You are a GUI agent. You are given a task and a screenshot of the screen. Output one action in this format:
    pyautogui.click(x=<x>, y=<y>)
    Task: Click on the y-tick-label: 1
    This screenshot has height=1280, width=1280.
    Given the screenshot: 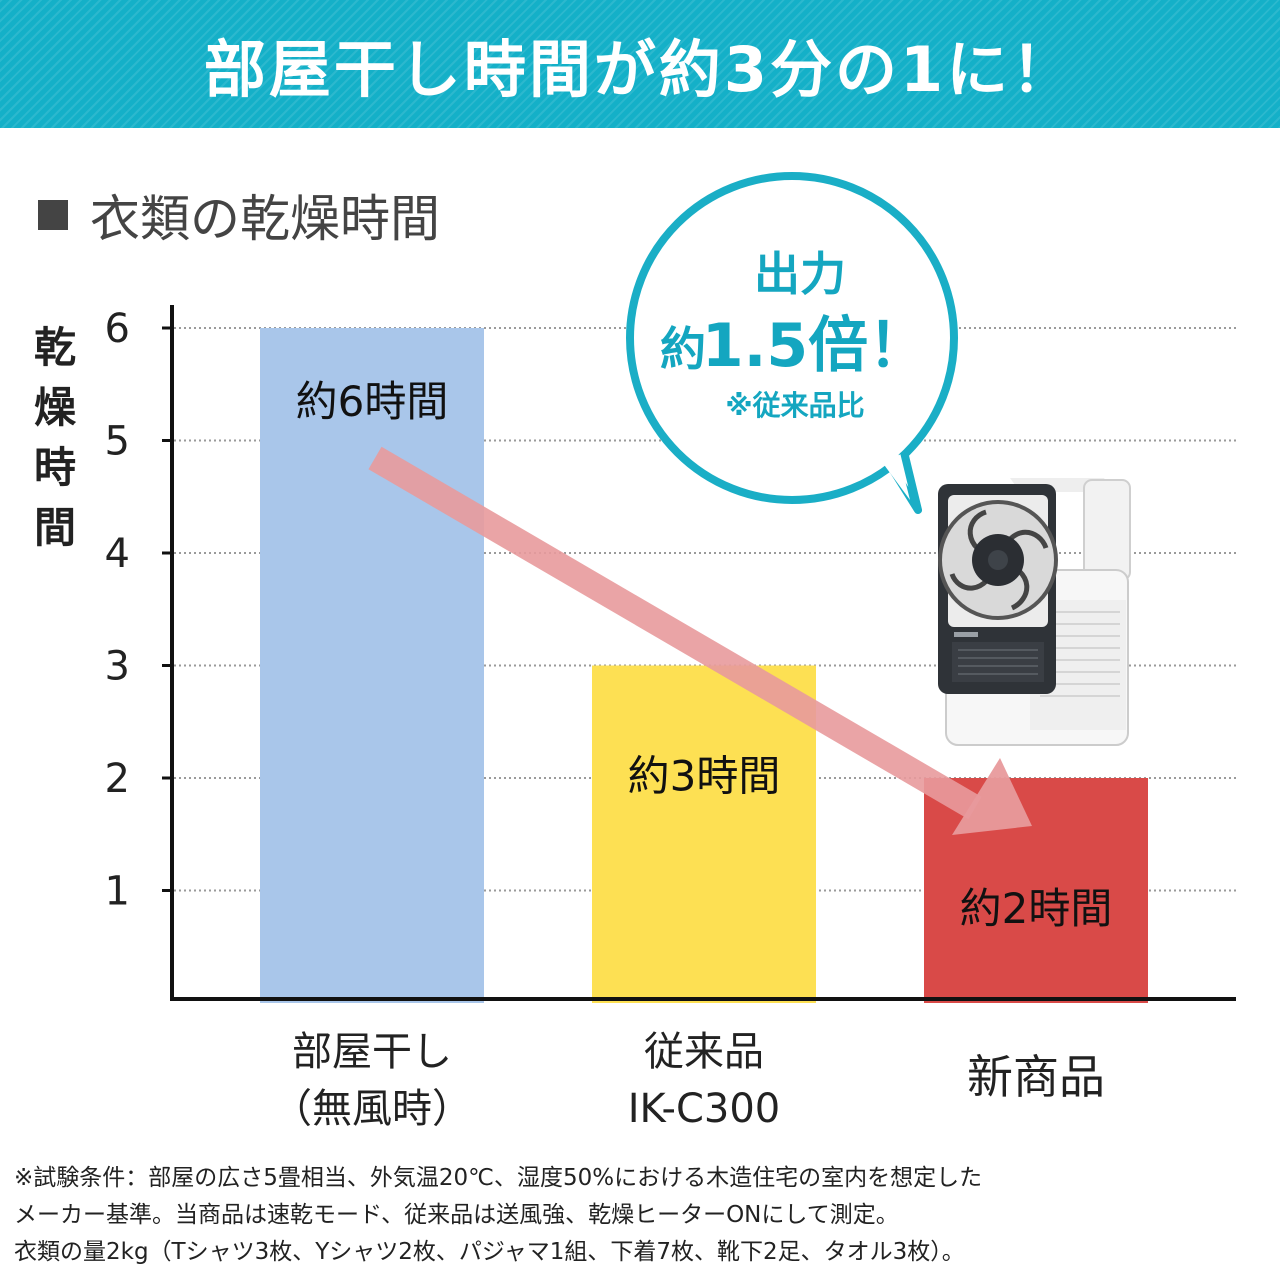 What is the action you would take?
    pyautogui.click(x=117, y=892)
    